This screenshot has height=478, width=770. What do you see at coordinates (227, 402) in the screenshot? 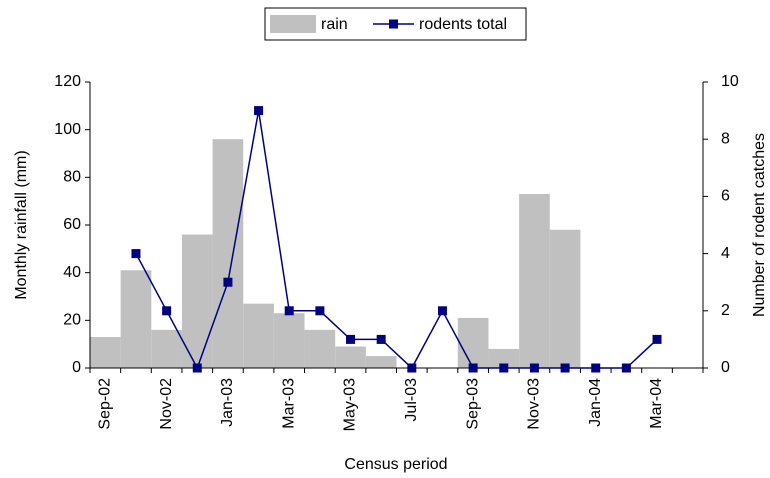
I see `x-tick-label: Jan-03` at bounding box center [227, 402].